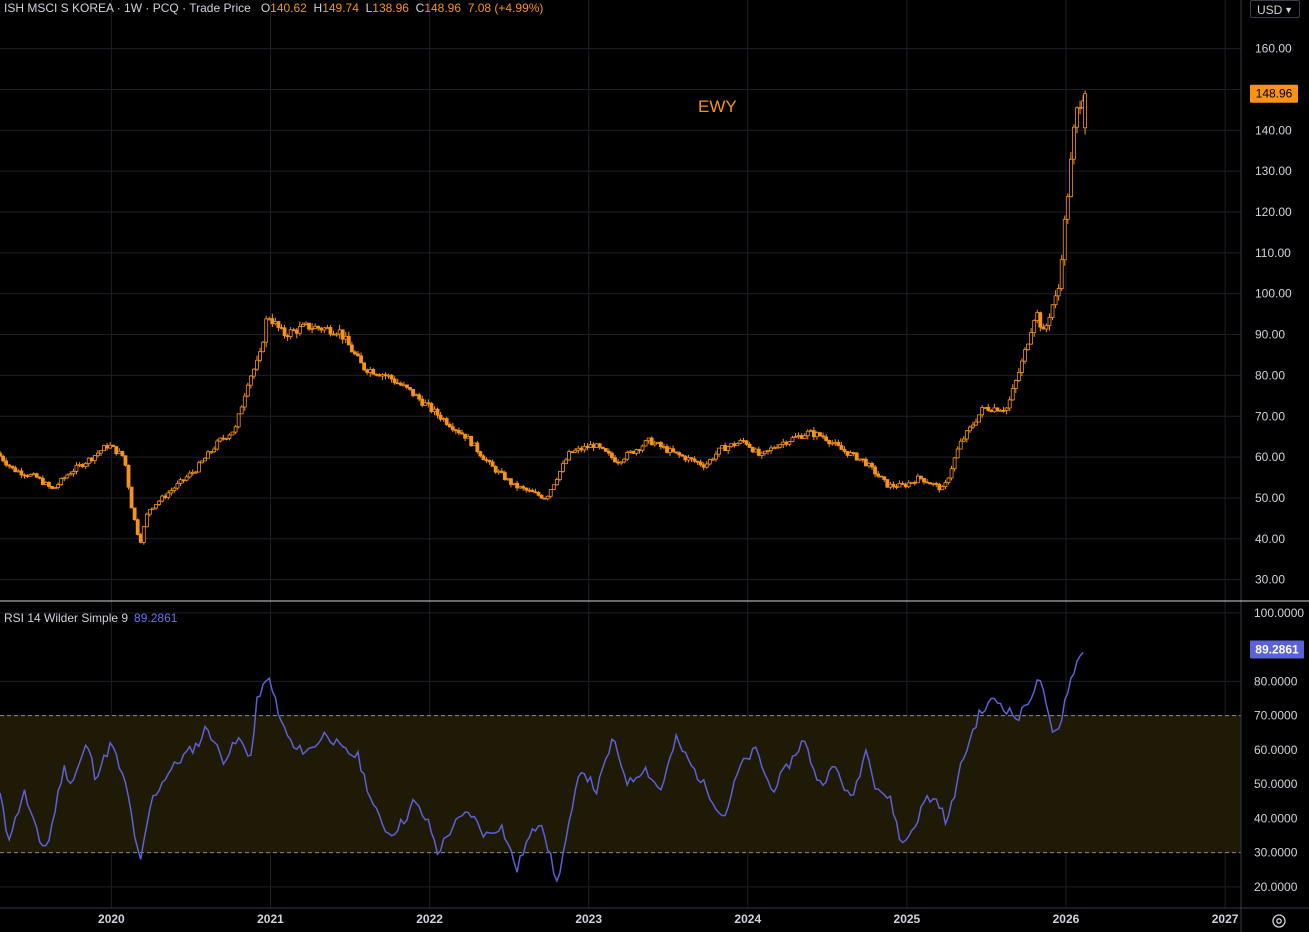 This screenshot has width=1309, height=932. I want to click on symbol-name: ISH MSCI S KOREA, so click(59, 8).